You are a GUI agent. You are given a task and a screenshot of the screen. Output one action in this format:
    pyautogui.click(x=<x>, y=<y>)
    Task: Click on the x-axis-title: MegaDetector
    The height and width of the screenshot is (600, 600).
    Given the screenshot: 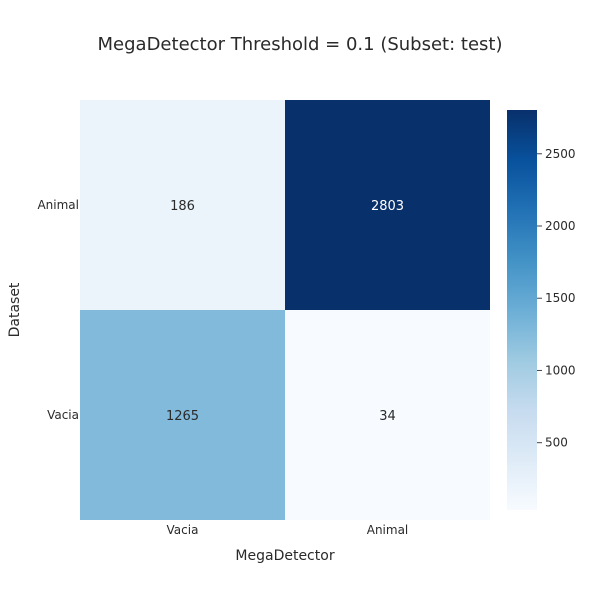 What is the action you would take?
    pyautogui.click(x=284, y=556)
    